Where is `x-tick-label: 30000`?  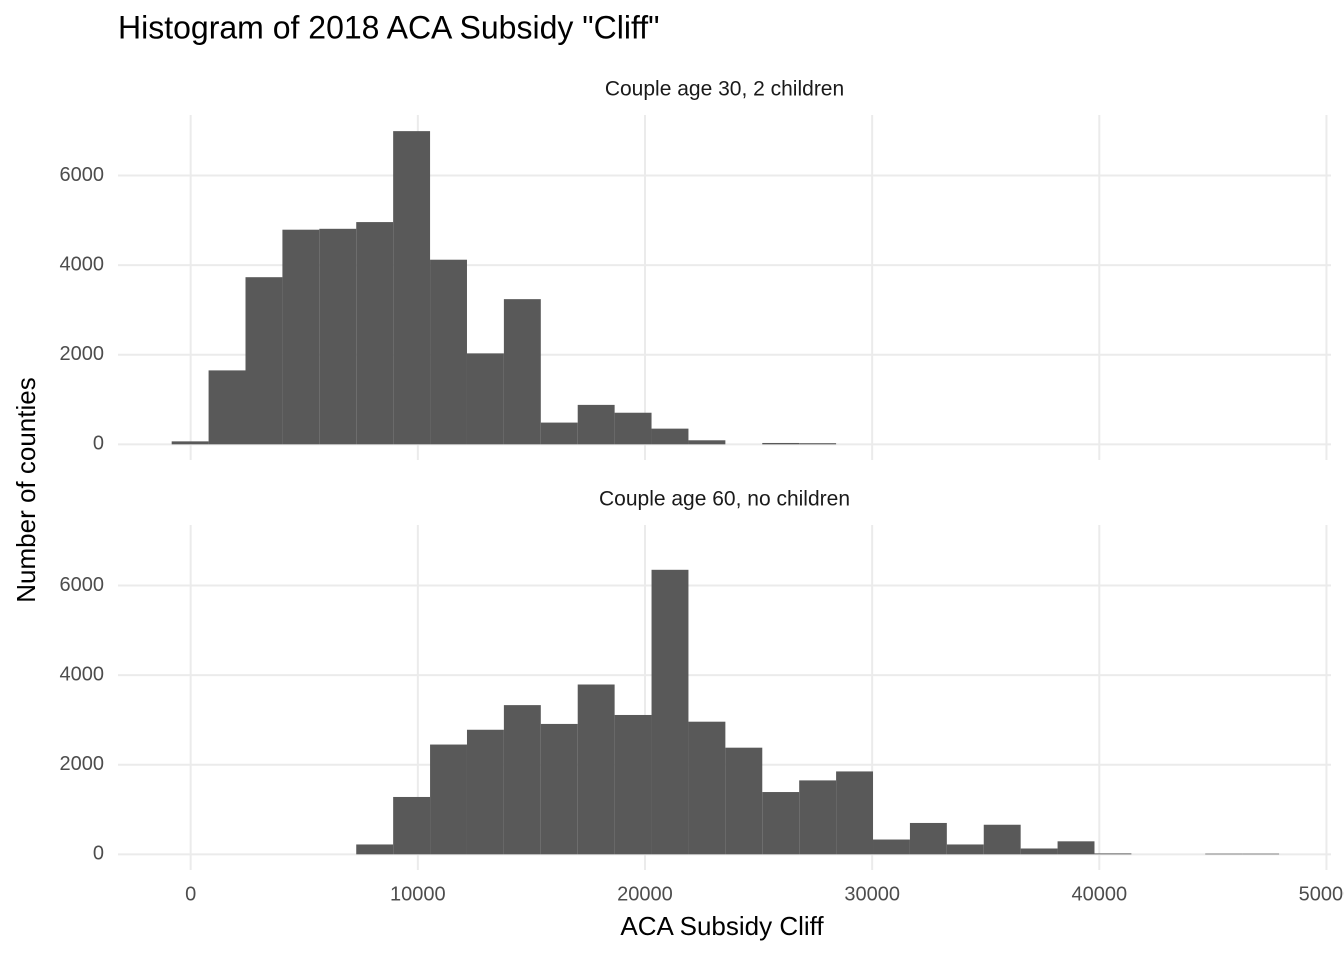
x-tick-label: 30000 is located at coordinates (872, 894).